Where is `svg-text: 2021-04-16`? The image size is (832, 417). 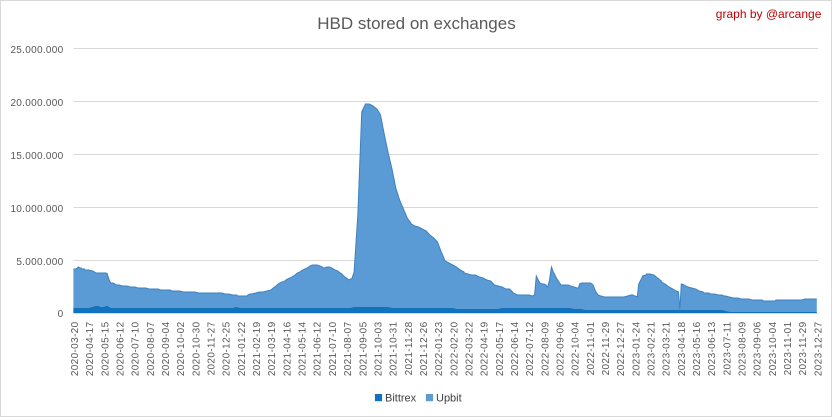
svg-text: 2021-04-16 is located at coordinates (287, 348).